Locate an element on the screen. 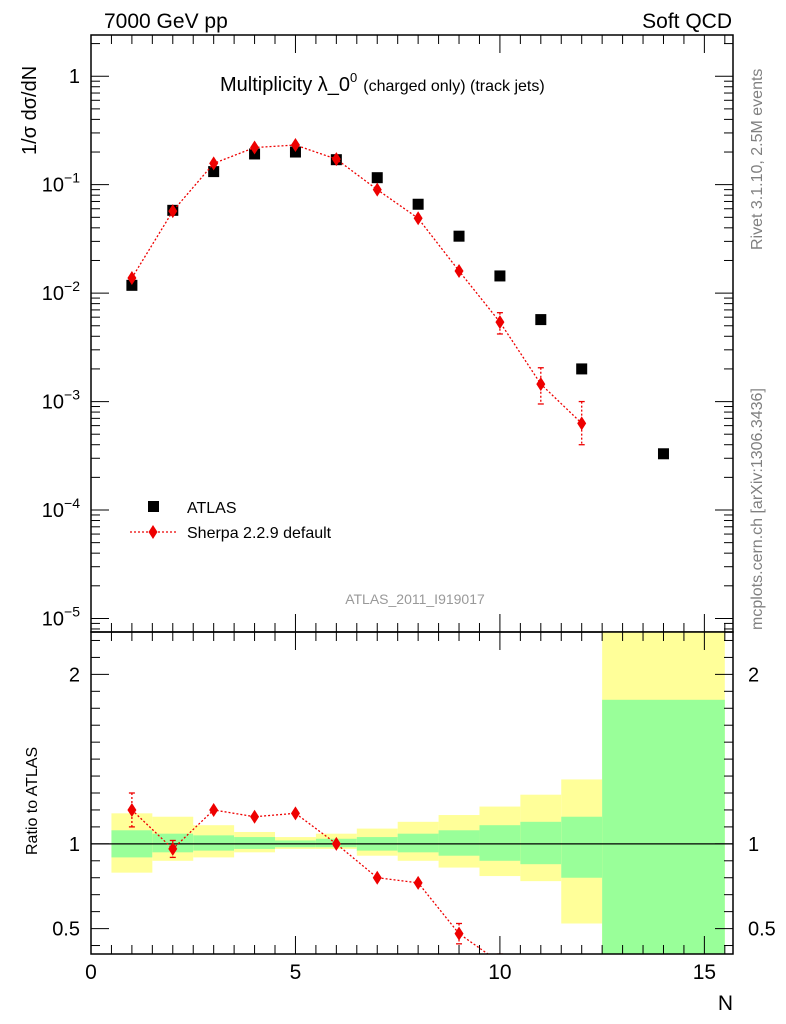 Image resolution: width=786 pixels, height=1024 pixels. header-category-label: Soft QCD is located at coordinates (687, 21).